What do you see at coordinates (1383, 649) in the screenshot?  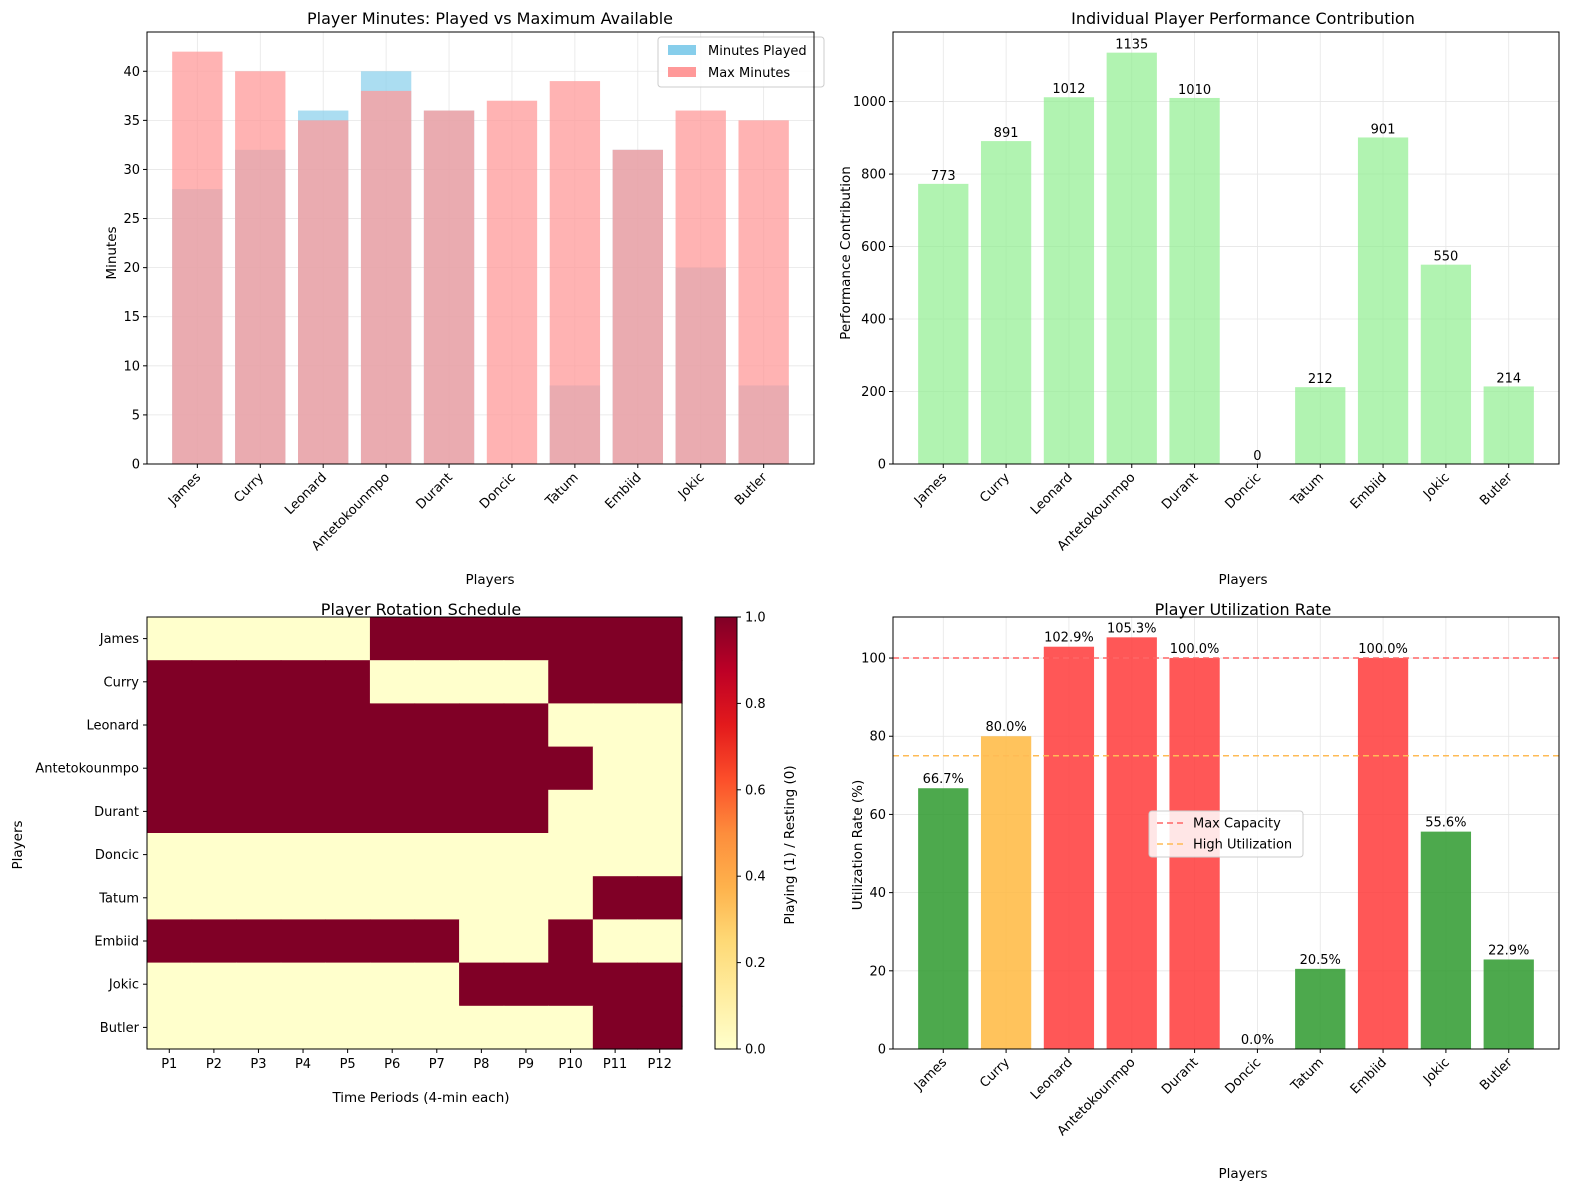 I see `utilization-value-embiid: 100.0%` at bounding box center [1383, 649].